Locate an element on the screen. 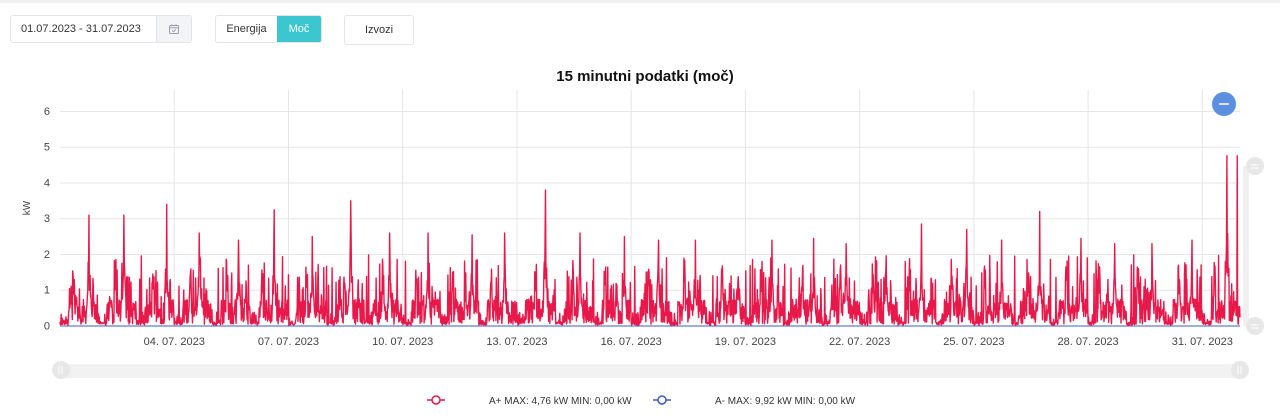  y-tick-label: 1 is located at coordinates (47, 291).